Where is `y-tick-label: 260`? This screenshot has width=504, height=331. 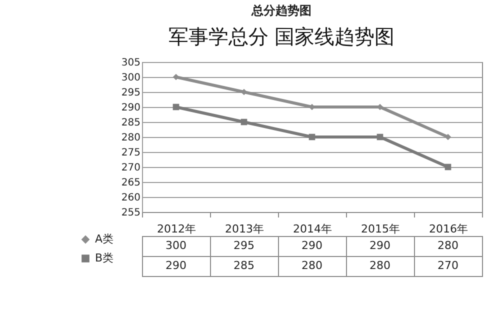 y-tick-label: 260 is located at coordinates (130, 198).